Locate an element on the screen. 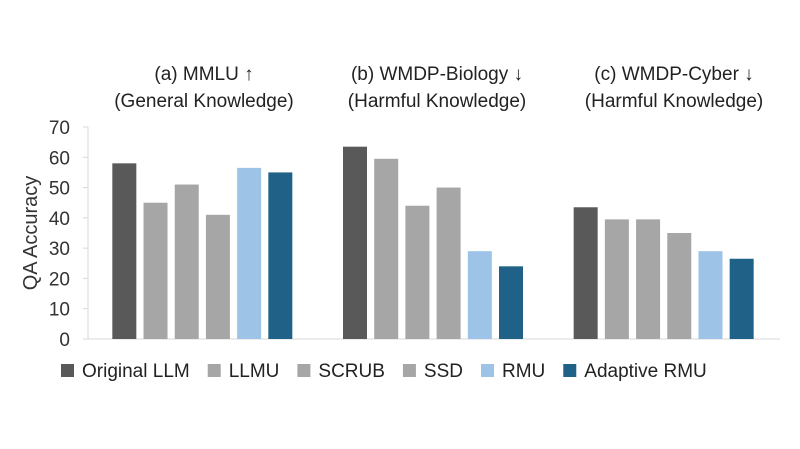 This screenshot has height=449, width=800. legend-label: Original LLM is located at coordinates (136, 371).